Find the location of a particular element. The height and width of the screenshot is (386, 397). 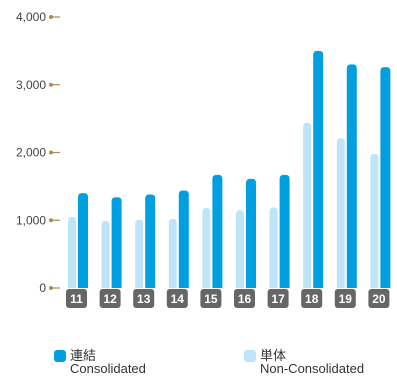

y-axis: 4,000 3,000 2,000 1,000 0 is located at coordinates (38, 152).